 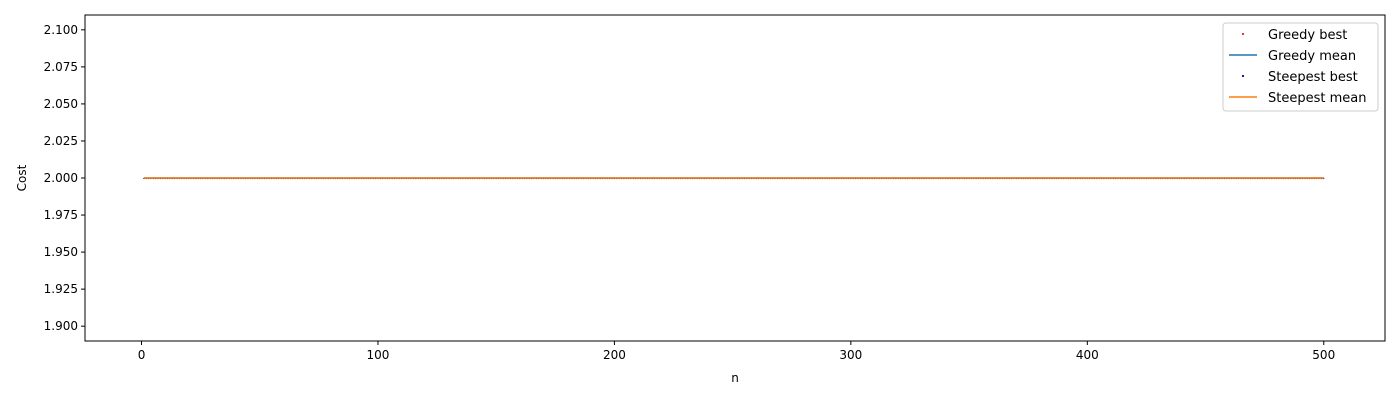 What do you see at coordinates (735, 378) in the screenshot?
I see `x-axis-label: n` at bounding box center [735, 378].